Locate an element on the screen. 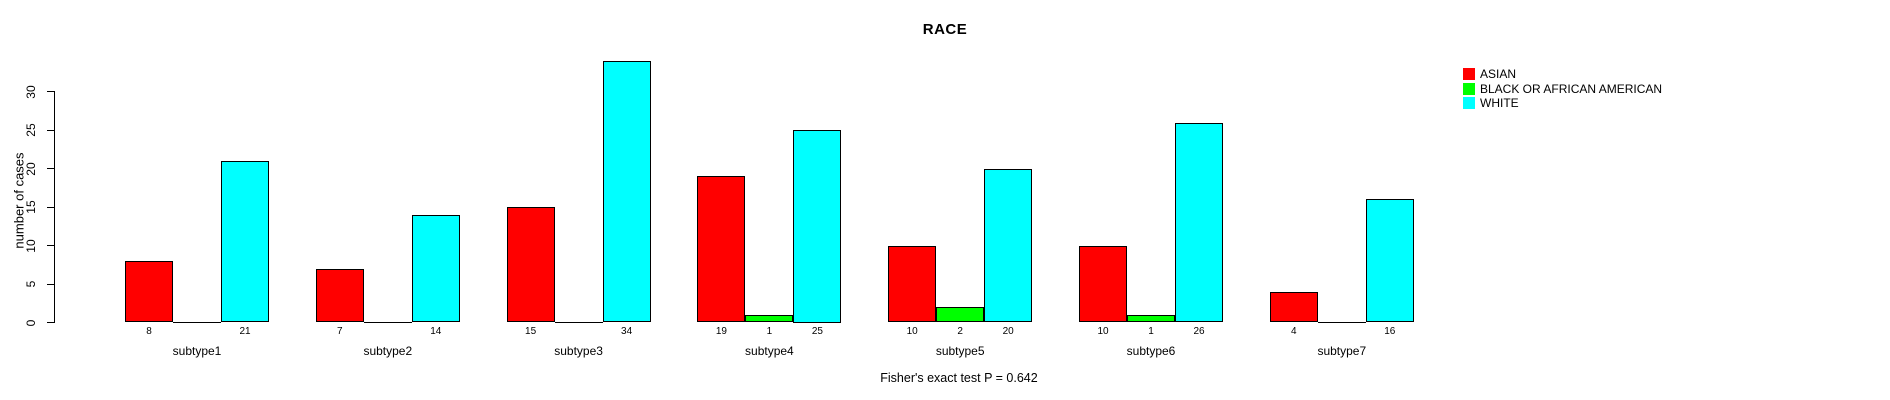 This screenshot has width=1890, height=400. x-category-label: subtype5 is located at coordinates (960, 351).